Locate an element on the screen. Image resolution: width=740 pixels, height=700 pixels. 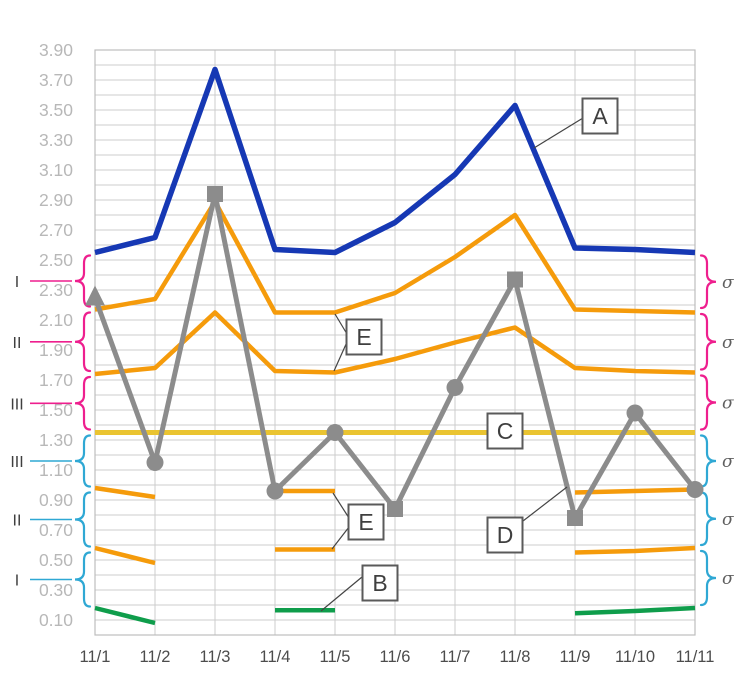
series-E-mid-line is located at coordinates (395, 343).